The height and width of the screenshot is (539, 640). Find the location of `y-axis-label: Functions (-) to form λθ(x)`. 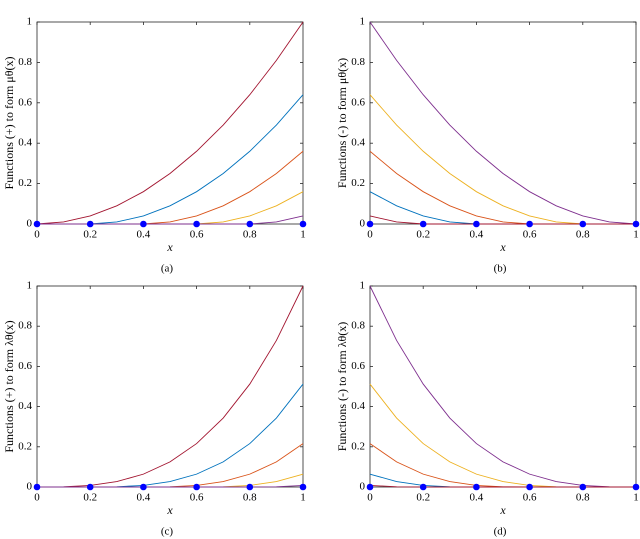

y-axis-label: Functions (-) to form λθ(x) is located at coordinates (342, 387).